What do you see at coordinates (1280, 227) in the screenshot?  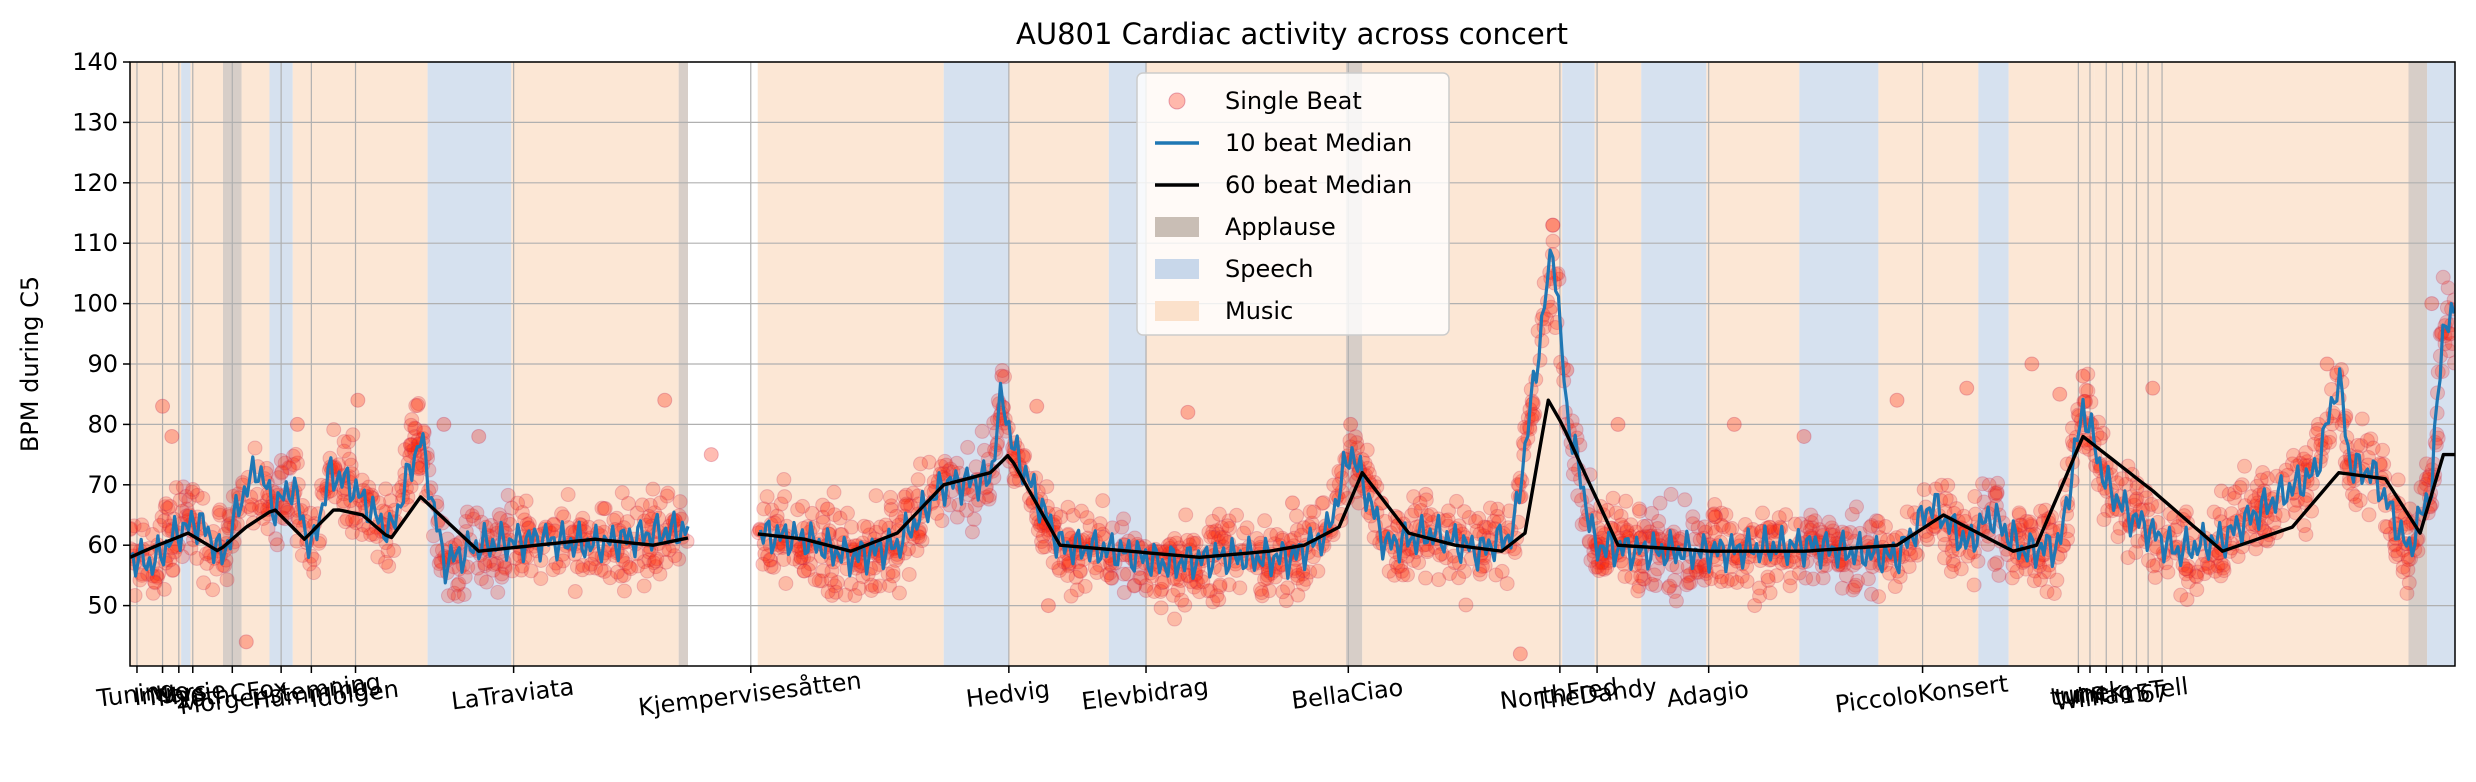 I see `legend-label: Applause` at bounding box center [1280, 227].